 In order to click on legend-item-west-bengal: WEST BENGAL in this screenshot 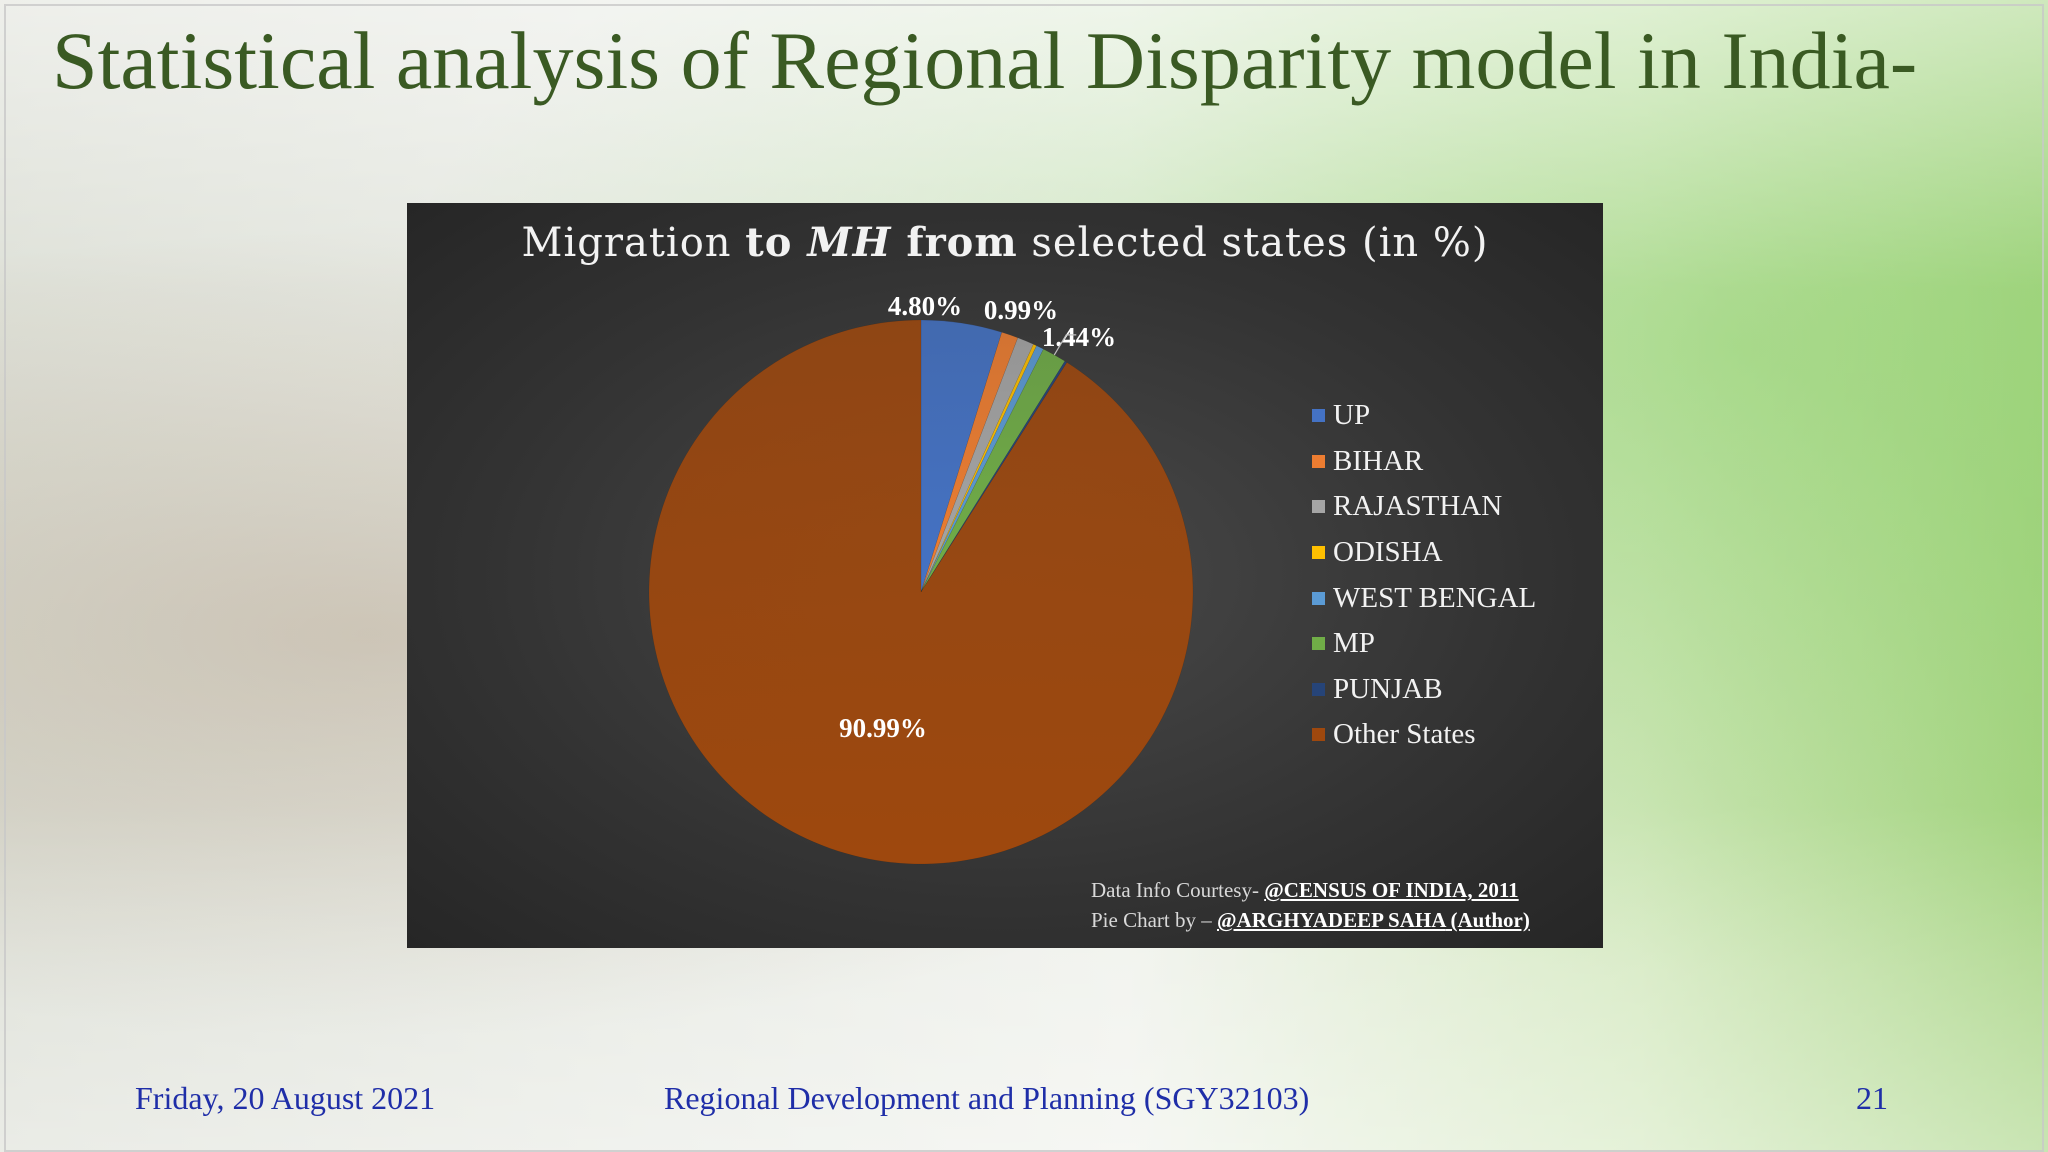, I will do `click(1452, 598)`.